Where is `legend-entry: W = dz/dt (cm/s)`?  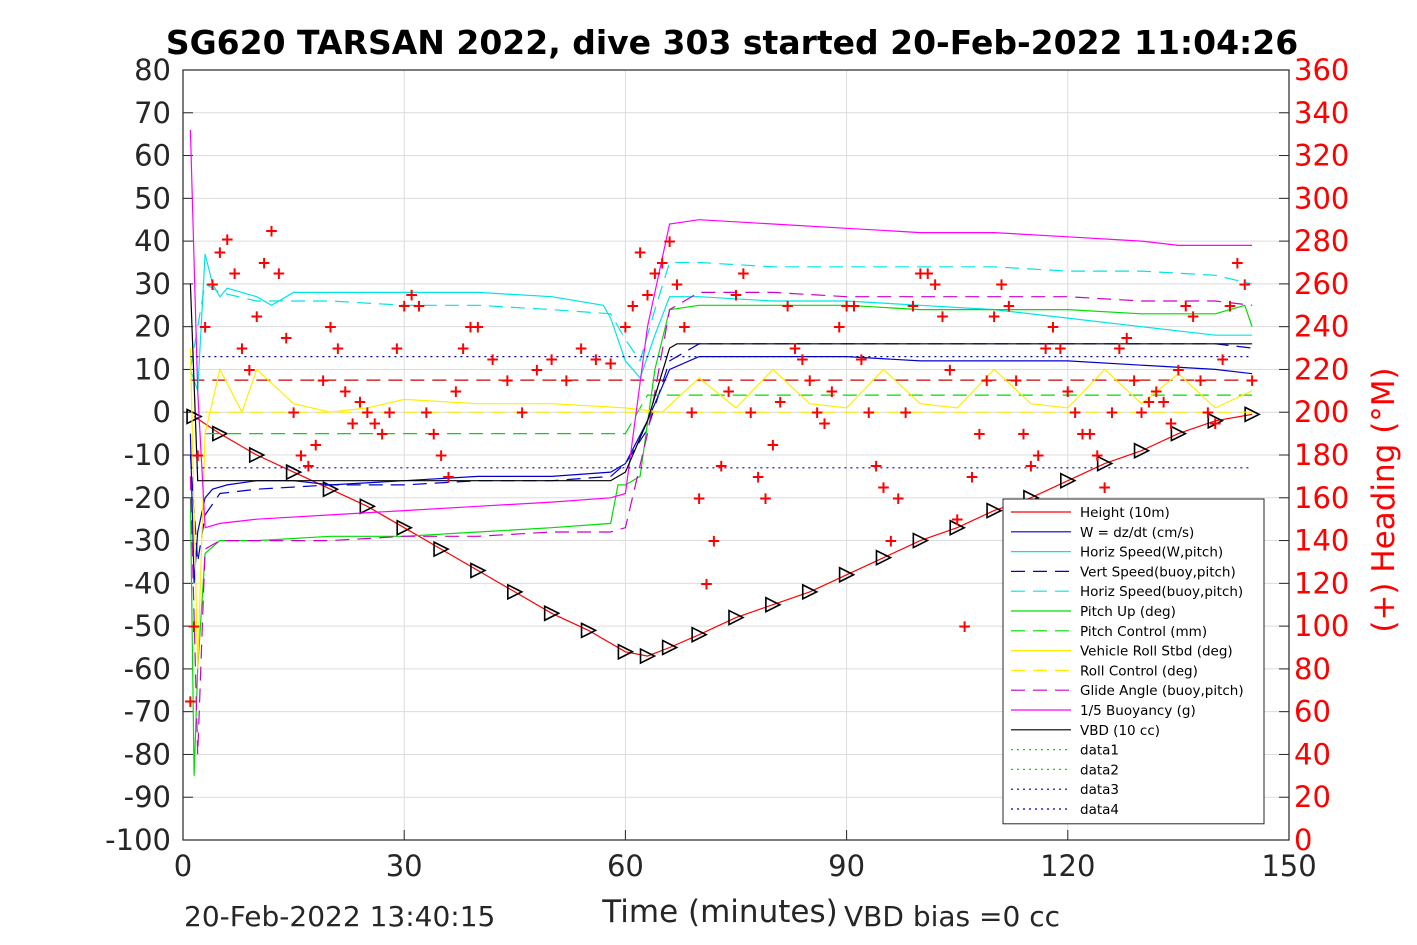 legend-entry: W = dz/dt (cm/s) is located at coordinates (1137, 533).